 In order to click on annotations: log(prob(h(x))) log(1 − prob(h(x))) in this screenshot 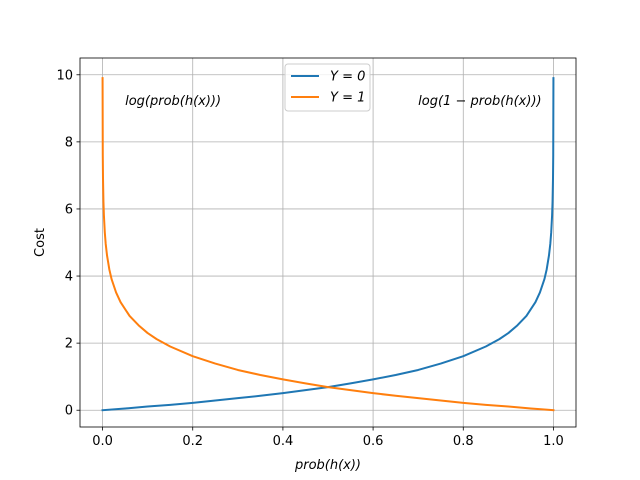, I will do `click(333, 101)`.